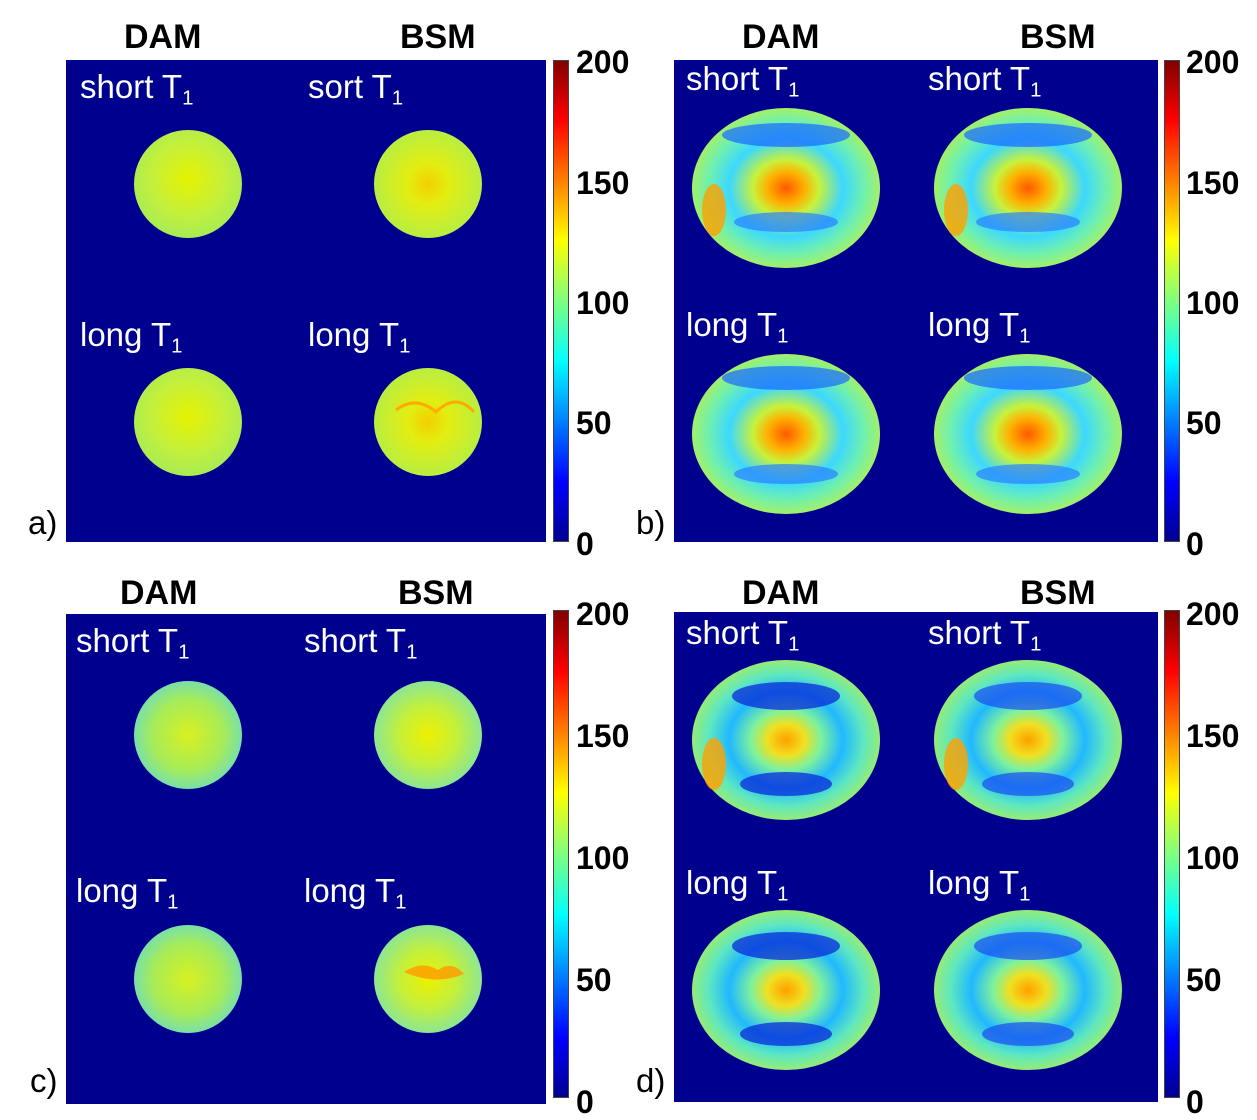 The image size is (1257, 1120). Describe the element at coordinates (43, 522) in the screenshot. I see `panel-label: a)` at that location.